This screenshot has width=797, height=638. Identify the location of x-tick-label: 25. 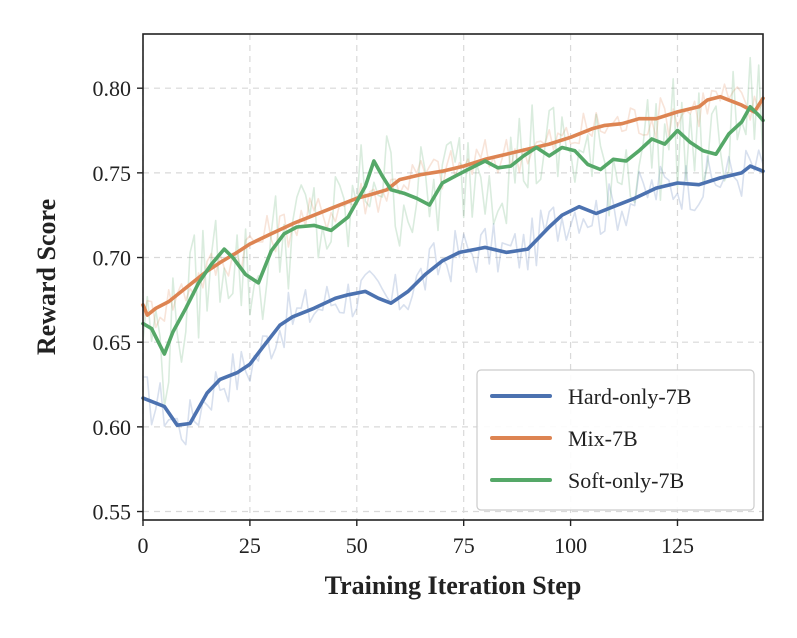
(250, 545).